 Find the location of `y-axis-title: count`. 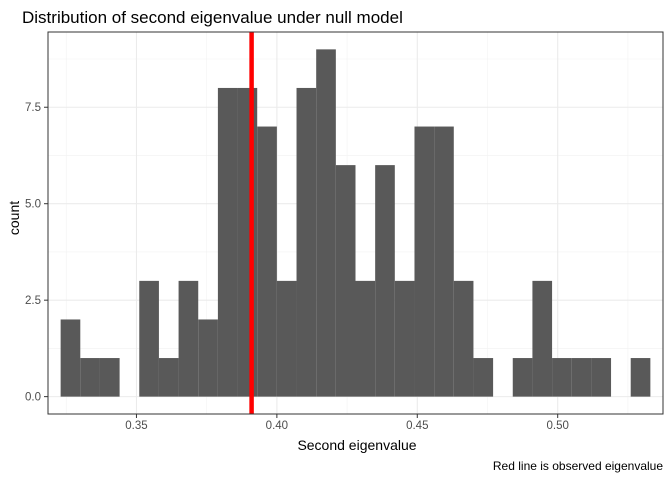

y-axis-title: count is located at coordinates (14, 218).